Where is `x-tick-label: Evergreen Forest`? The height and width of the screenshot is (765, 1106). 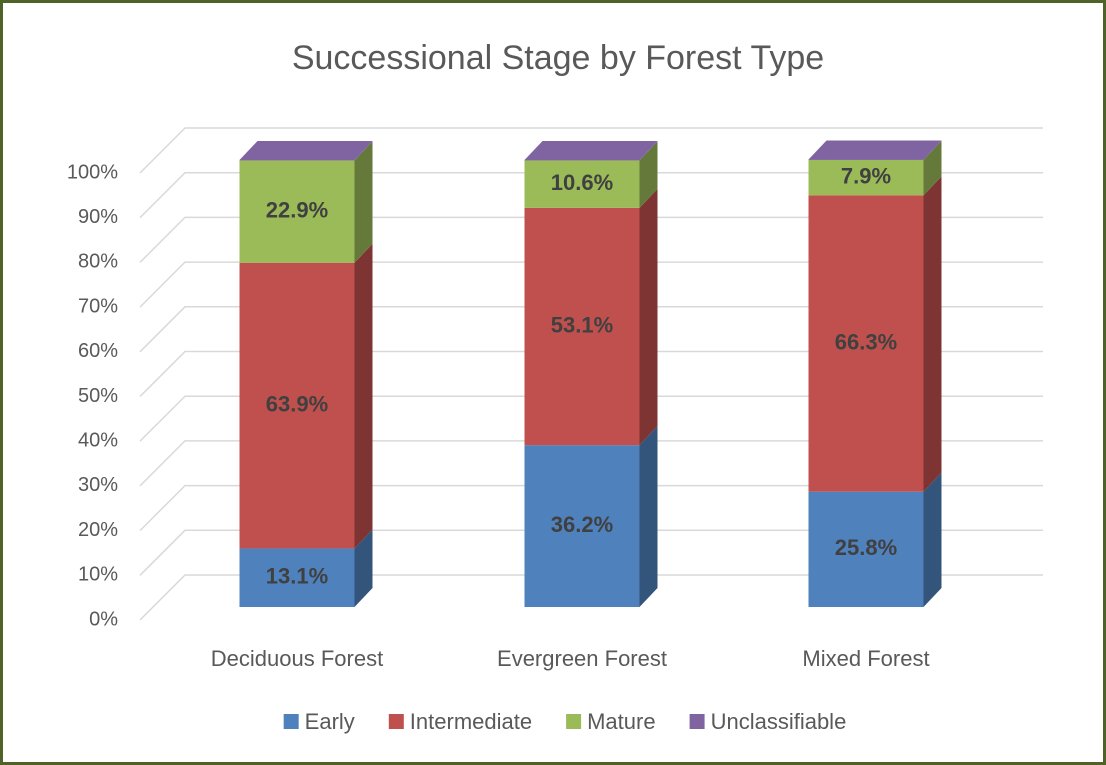
x-tick-label: Evergreen Forest is located at coordinates (582, 658).